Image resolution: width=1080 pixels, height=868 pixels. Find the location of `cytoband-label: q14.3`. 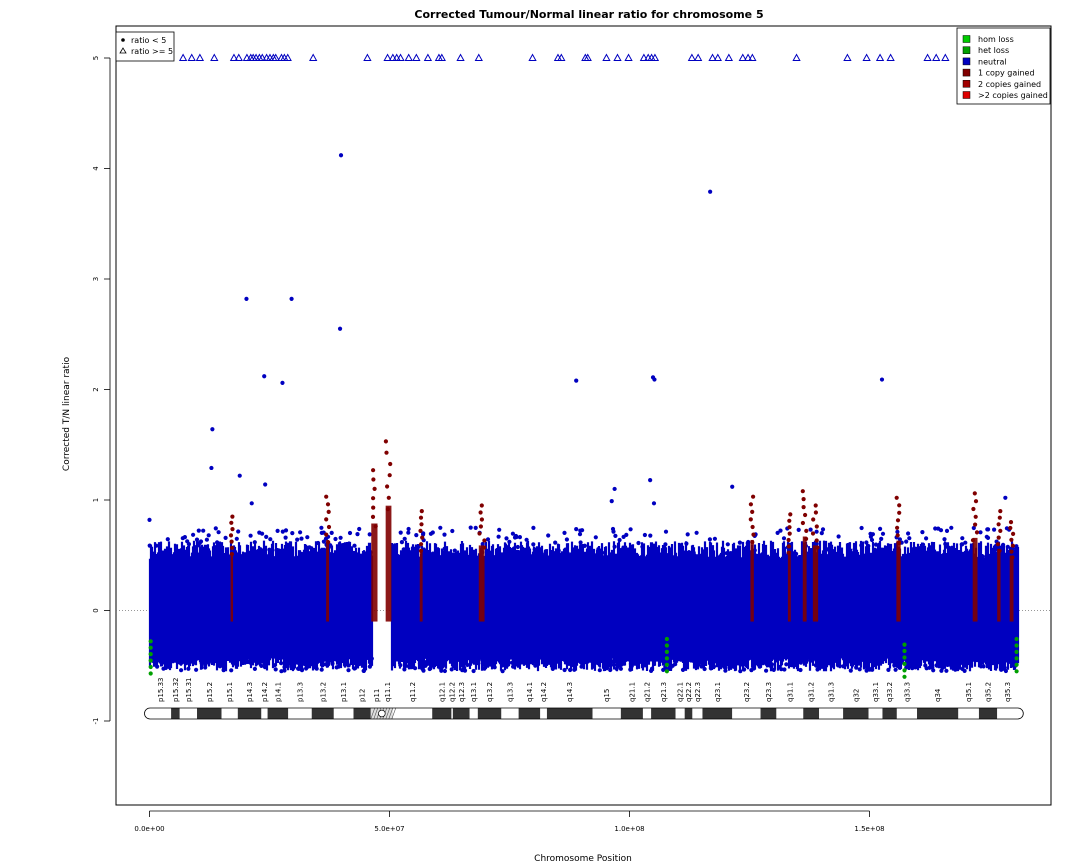

cytoband-label: q14.3 is located at coordinates (570, 692).